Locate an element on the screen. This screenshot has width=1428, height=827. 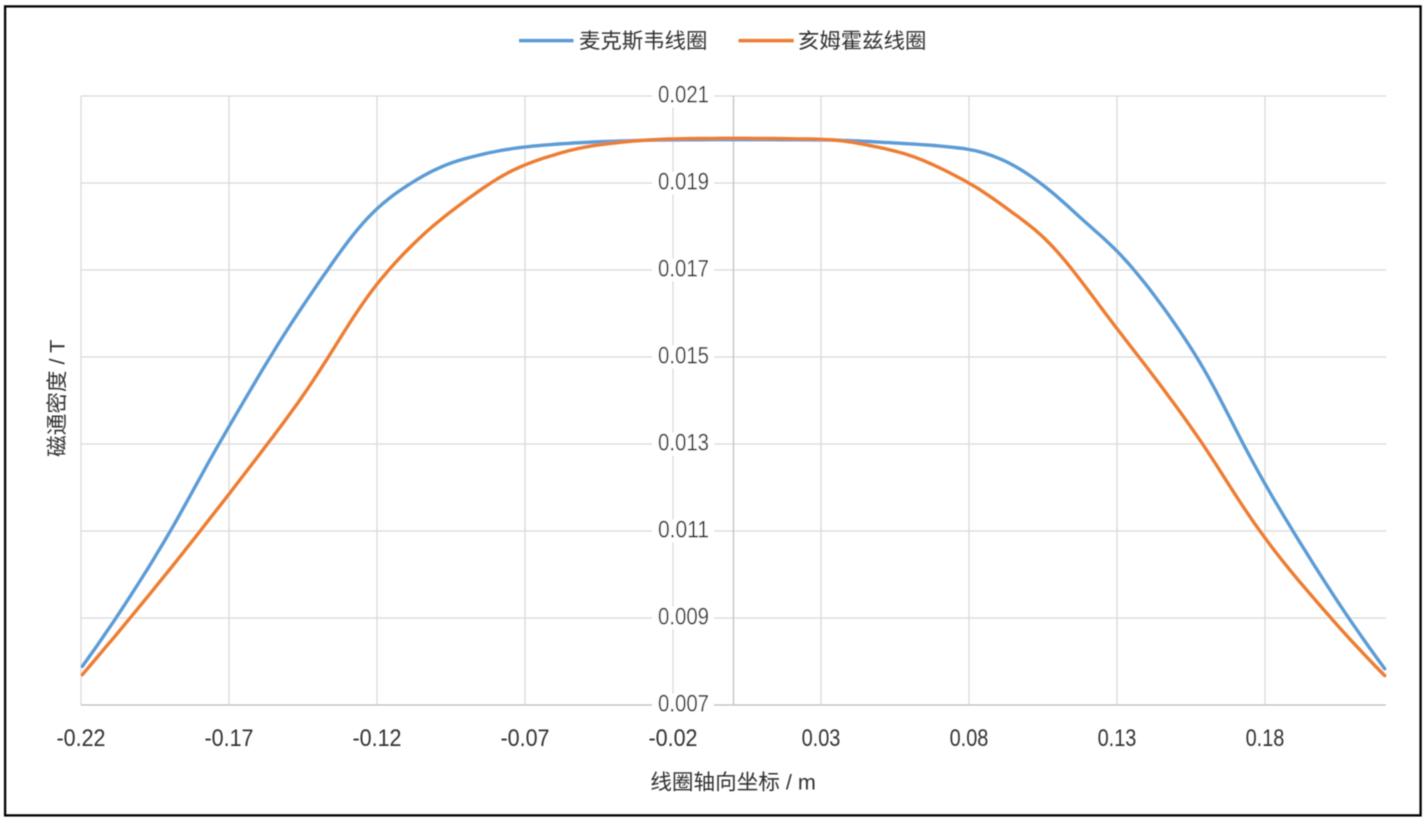
svg-text: 0.009 is located at coordinates (683, 617).